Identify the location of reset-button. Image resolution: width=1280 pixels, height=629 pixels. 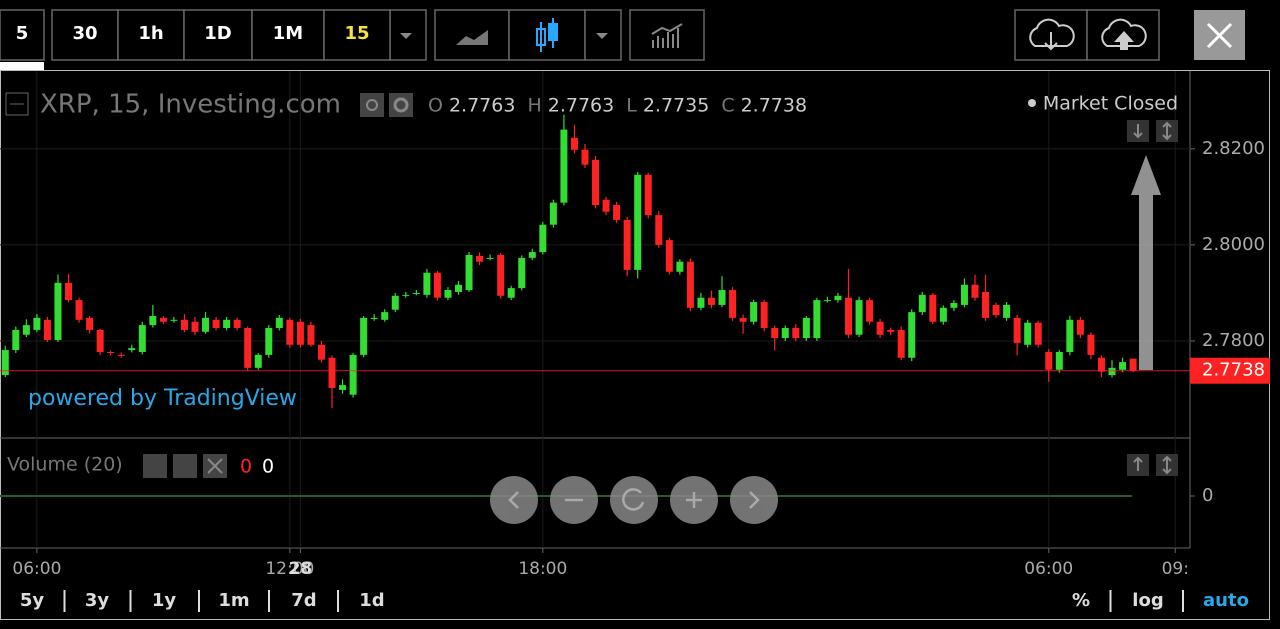
(634, 500).